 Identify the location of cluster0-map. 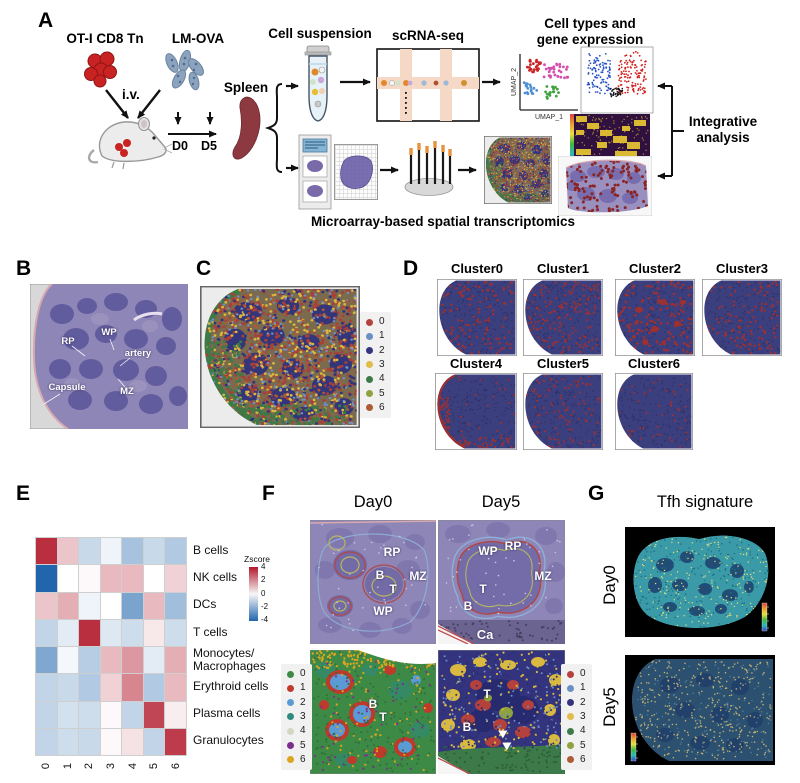
(477, 317).